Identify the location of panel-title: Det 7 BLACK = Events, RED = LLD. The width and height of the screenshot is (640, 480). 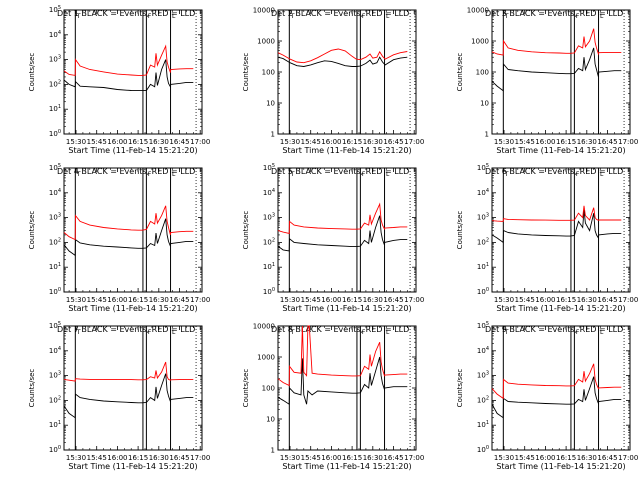
(126, 329).